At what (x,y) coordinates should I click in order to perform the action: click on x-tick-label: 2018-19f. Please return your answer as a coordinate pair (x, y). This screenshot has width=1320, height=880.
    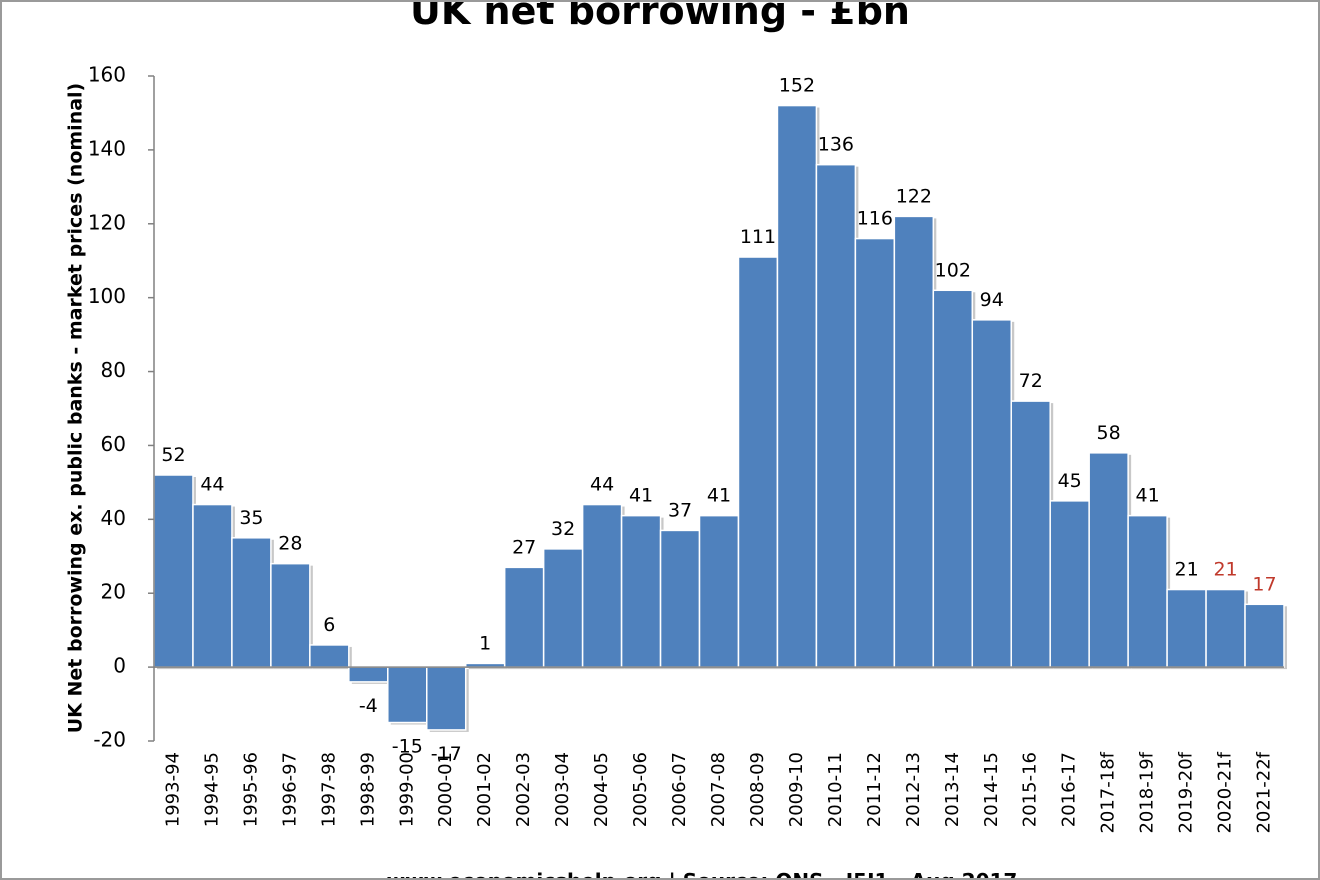
    Looking at the image, I should click on (1147, 792).